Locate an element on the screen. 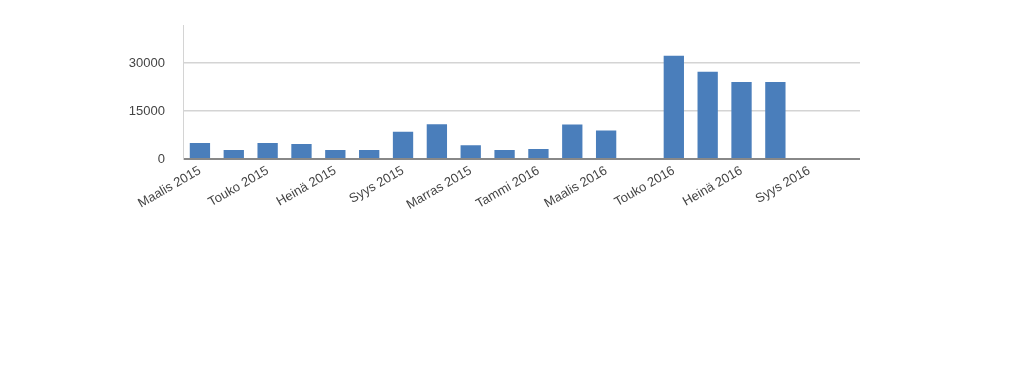  x-tick-label: Syys 2015 is located at coordinates (376, 184).